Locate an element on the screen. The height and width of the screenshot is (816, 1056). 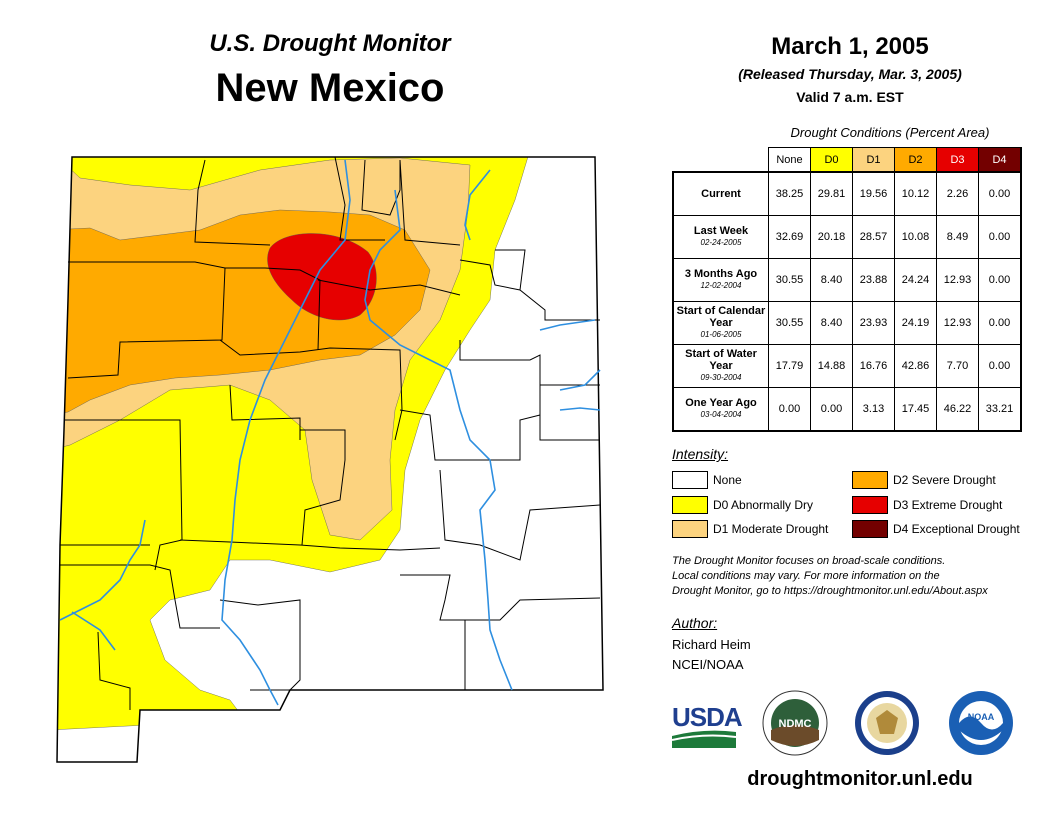
col-d2: D2 is located at coordinates (915, 160).